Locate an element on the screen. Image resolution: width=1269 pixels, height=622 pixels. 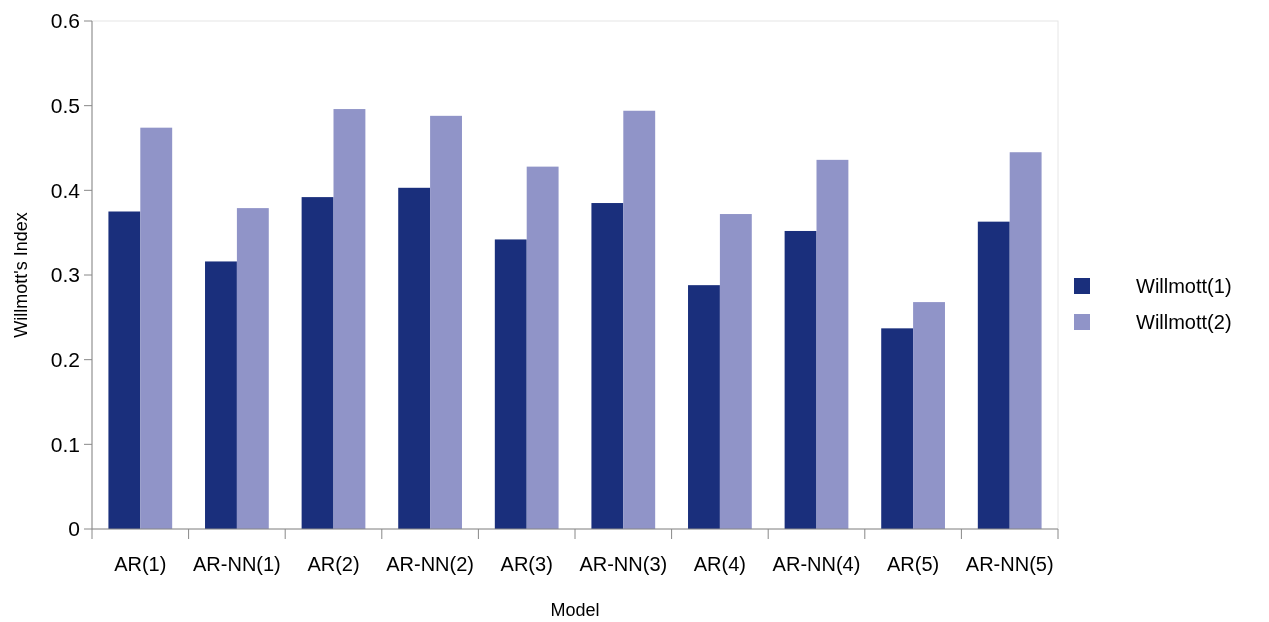
x-tick-label: AR-NN(3) is located at coordinates (623, 564).